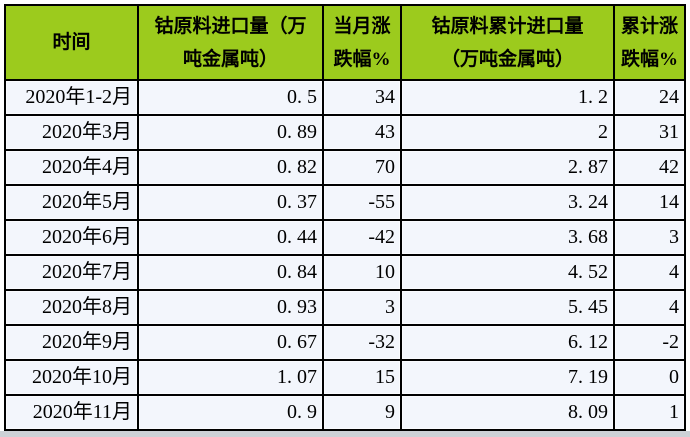 This screenshot has width=690, height=437. I want to click on cell-cumulative-change: 1, so click(649, 412).